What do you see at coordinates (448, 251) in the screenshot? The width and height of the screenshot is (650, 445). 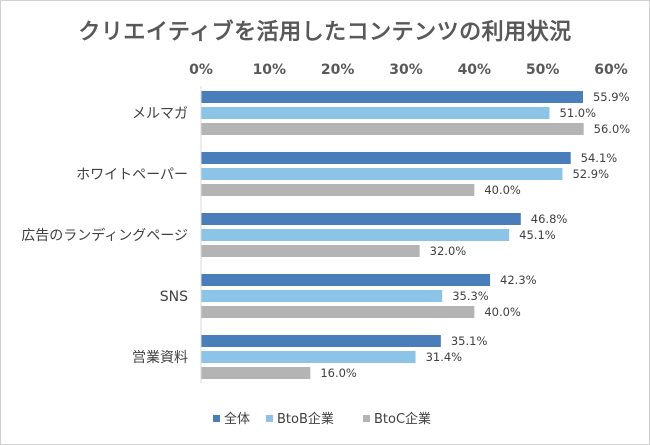 I see `data-label: 32.0%` at bounding box center [448, 251].